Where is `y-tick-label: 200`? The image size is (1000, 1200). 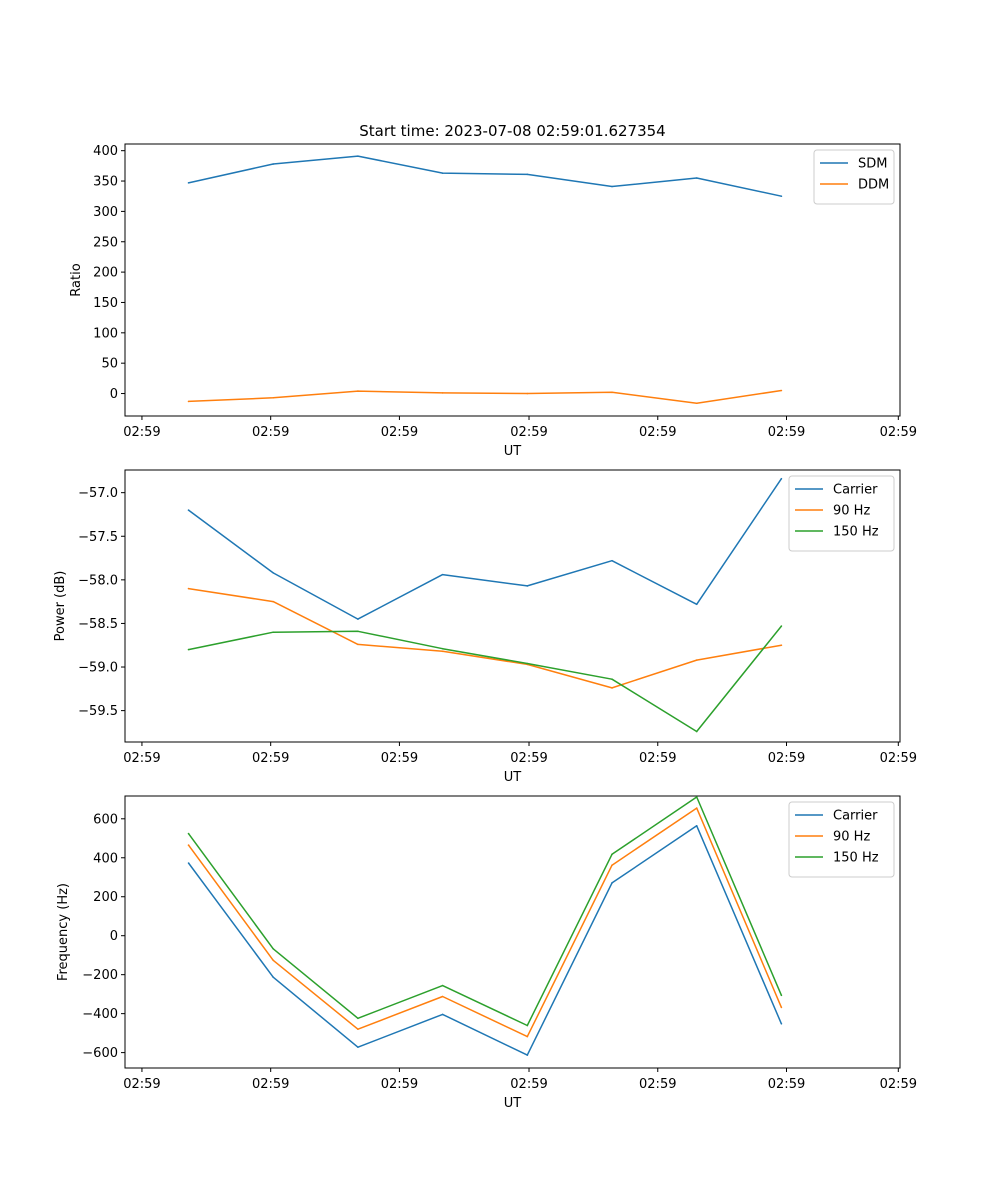 y-tick-label: 200 is located at coordinates (105, 897).